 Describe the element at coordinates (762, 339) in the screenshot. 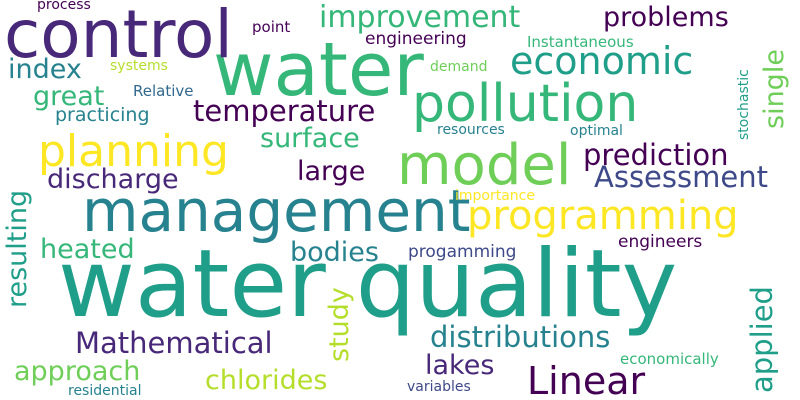

I see `word-applied: applied` at that location.